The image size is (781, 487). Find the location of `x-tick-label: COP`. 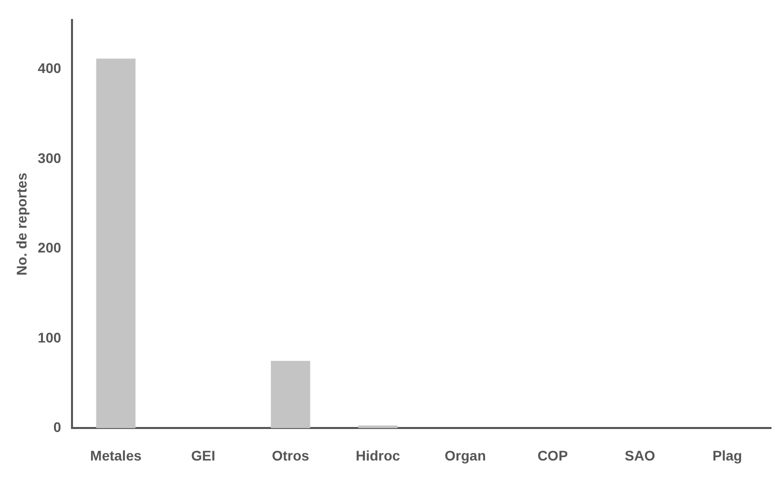

x-tick-label: COP is located at coordinates (552, 455).